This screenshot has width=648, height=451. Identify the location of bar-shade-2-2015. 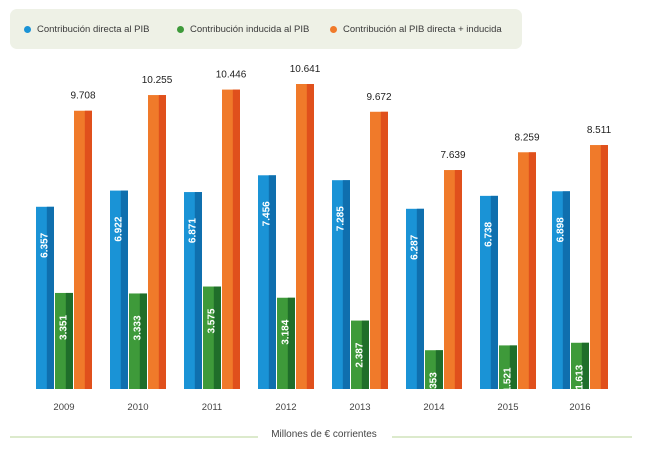
(513, 367).